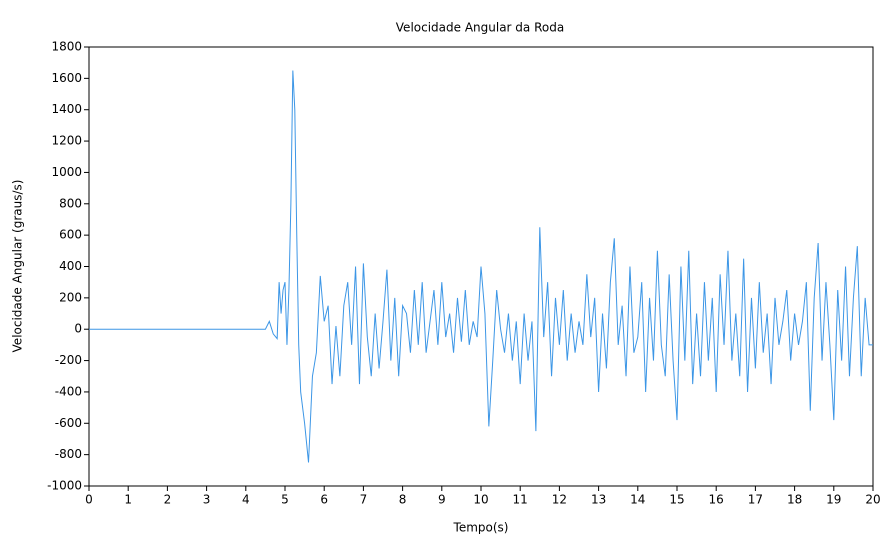 The width and height of the screenshot is (882, 540). Describe the element at coordinates (89, 500) in the screenshot. I see `x-tick-label: 0` at that location.